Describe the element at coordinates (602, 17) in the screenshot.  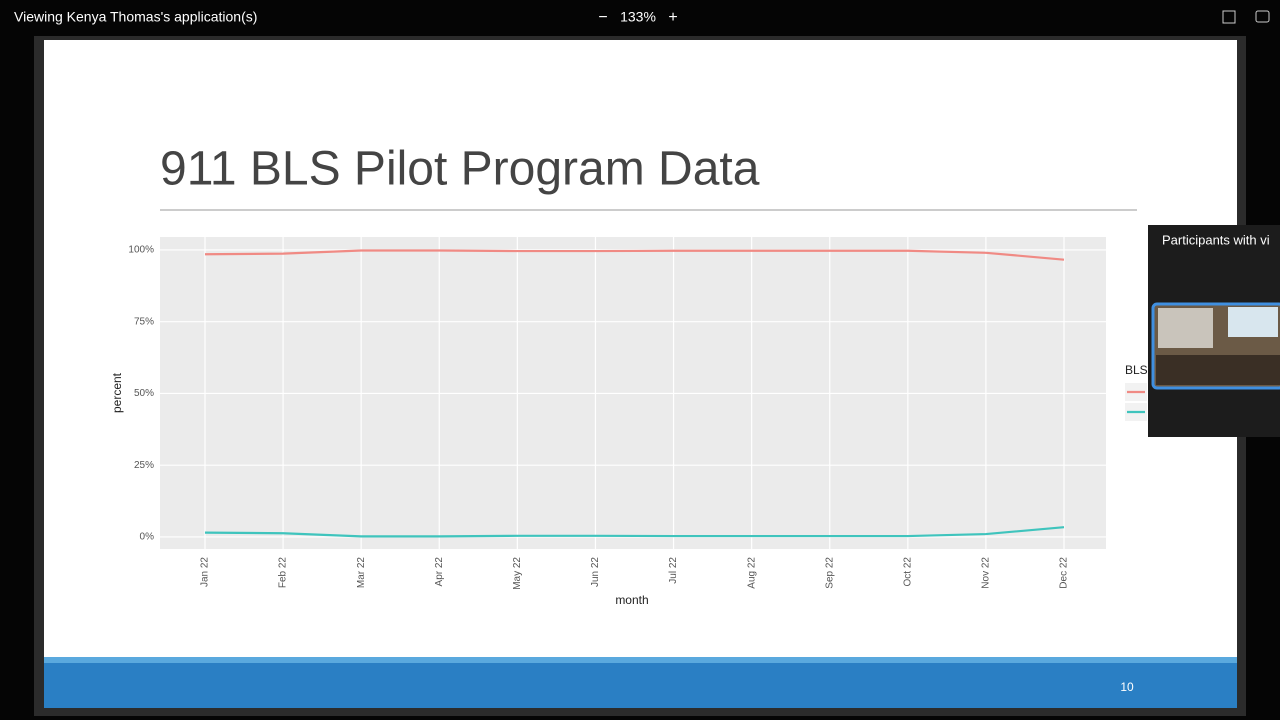
I see `zoom-out: −` at that location.